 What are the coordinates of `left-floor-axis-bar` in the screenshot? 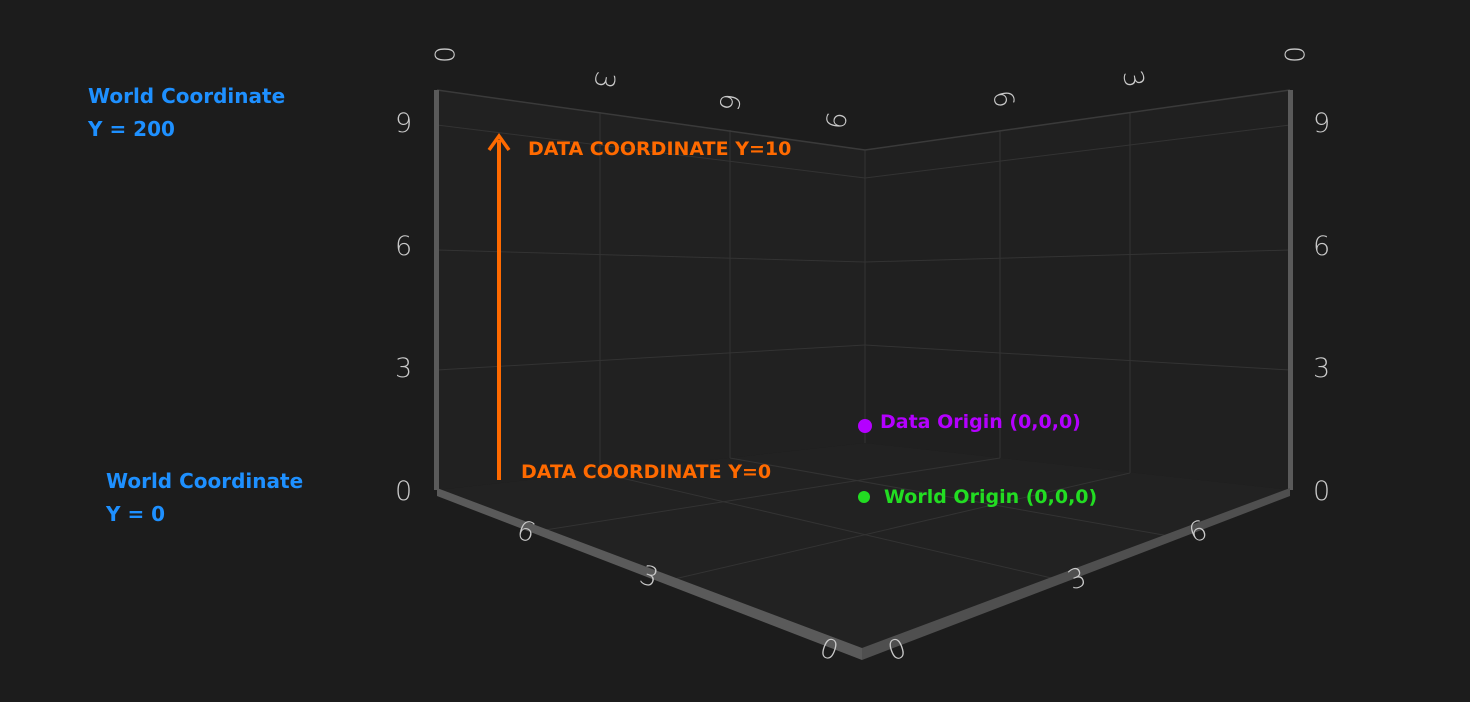 It's located at (649, 574).